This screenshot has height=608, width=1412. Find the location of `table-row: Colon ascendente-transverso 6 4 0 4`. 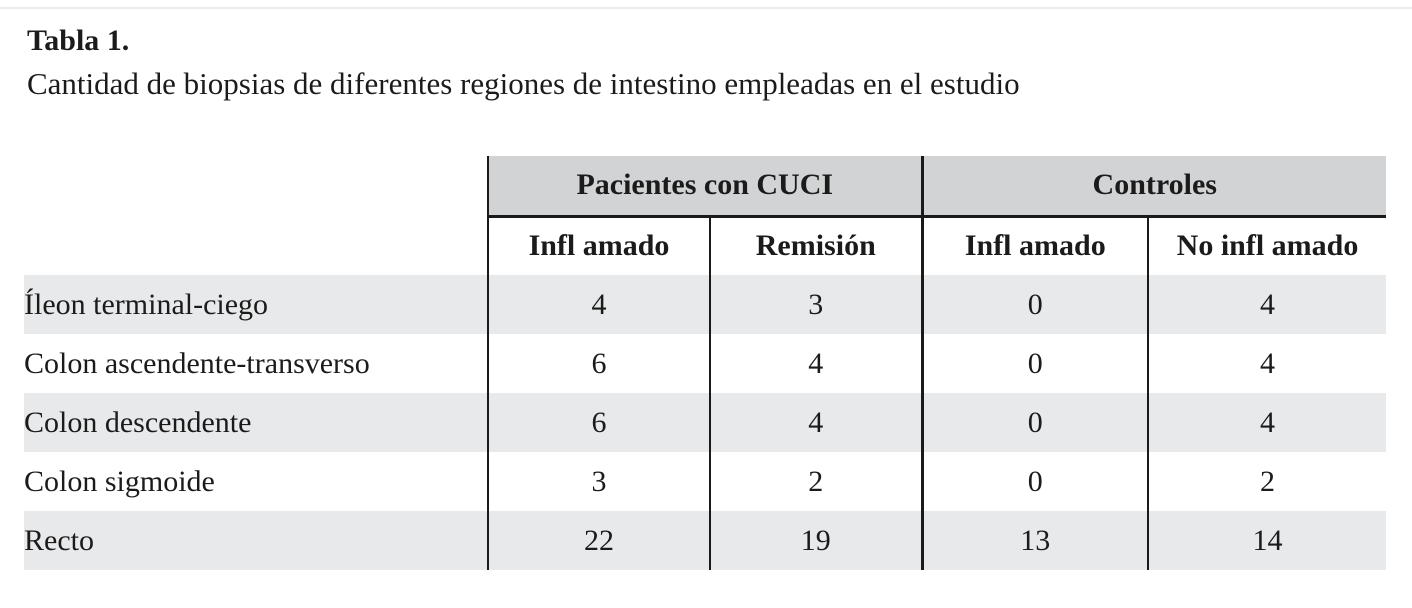

table-row: Colon ascendente-transverso 6 4 0 4 is located at coordinates (705, 363).